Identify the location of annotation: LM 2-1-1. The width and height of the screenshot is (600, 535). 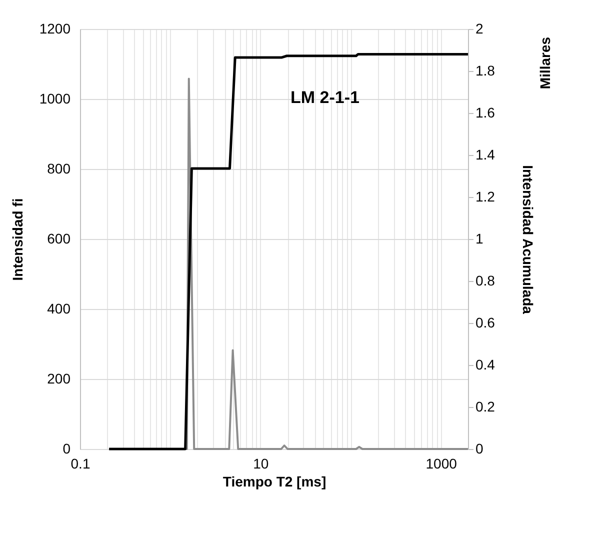
(325, 97).